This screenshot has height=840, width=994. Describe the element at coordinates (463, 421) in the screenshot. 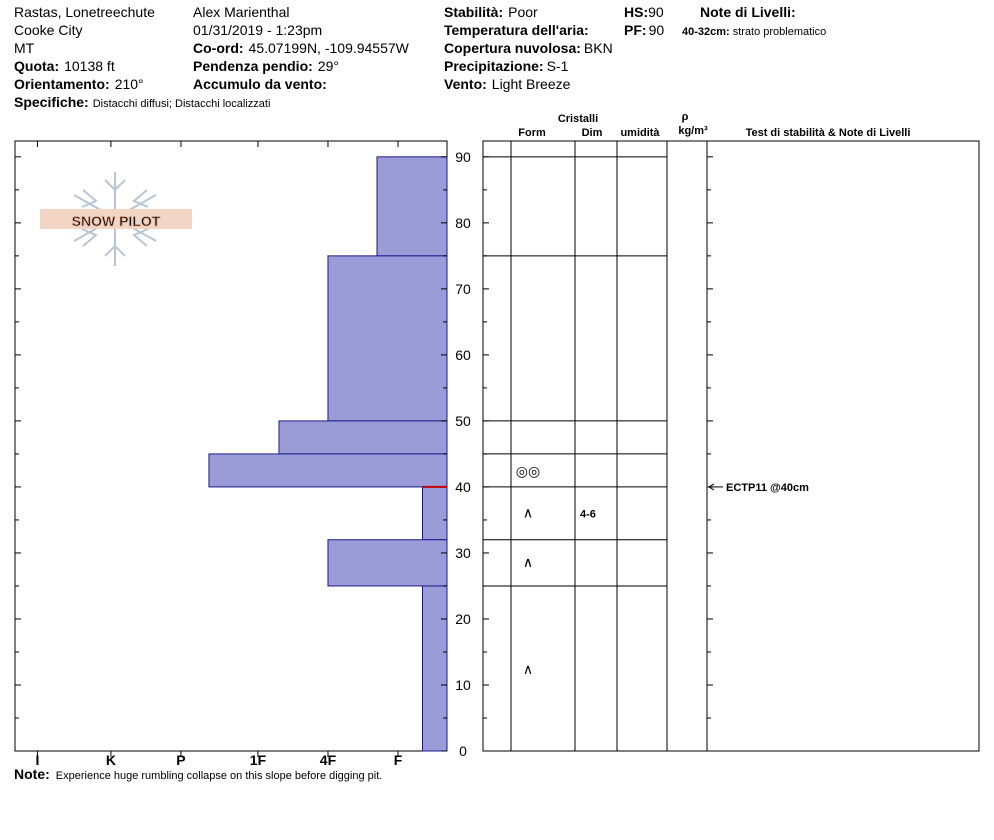

I see `y-tick-label: 50` at that location.